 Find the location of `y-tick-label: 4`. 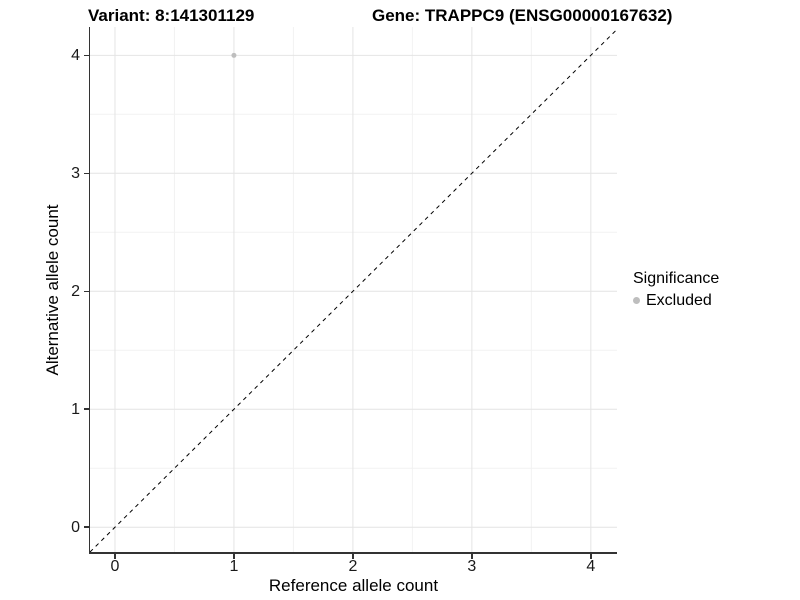

y-tick-label: 4 is located at coordinates (75, 55).